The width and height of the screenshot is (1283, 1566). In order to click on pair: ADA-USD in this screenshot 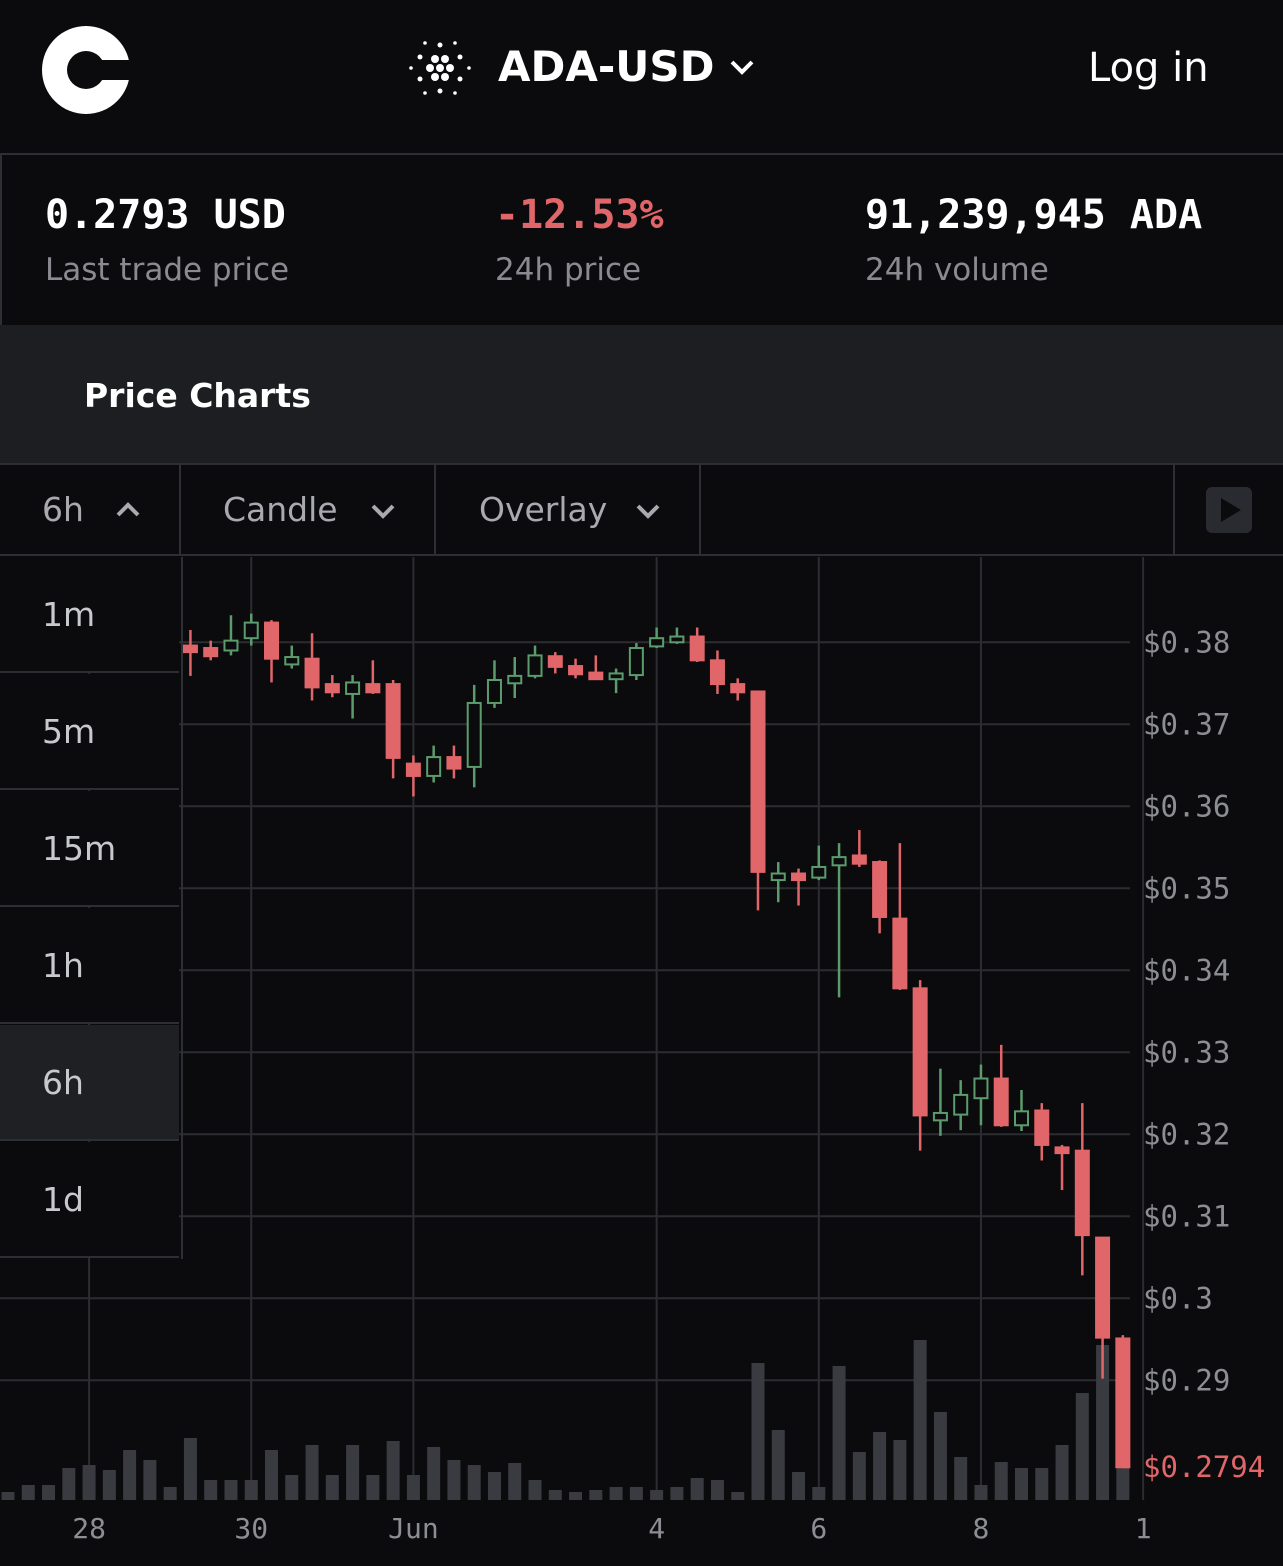, I will do `click(606, 66)`.